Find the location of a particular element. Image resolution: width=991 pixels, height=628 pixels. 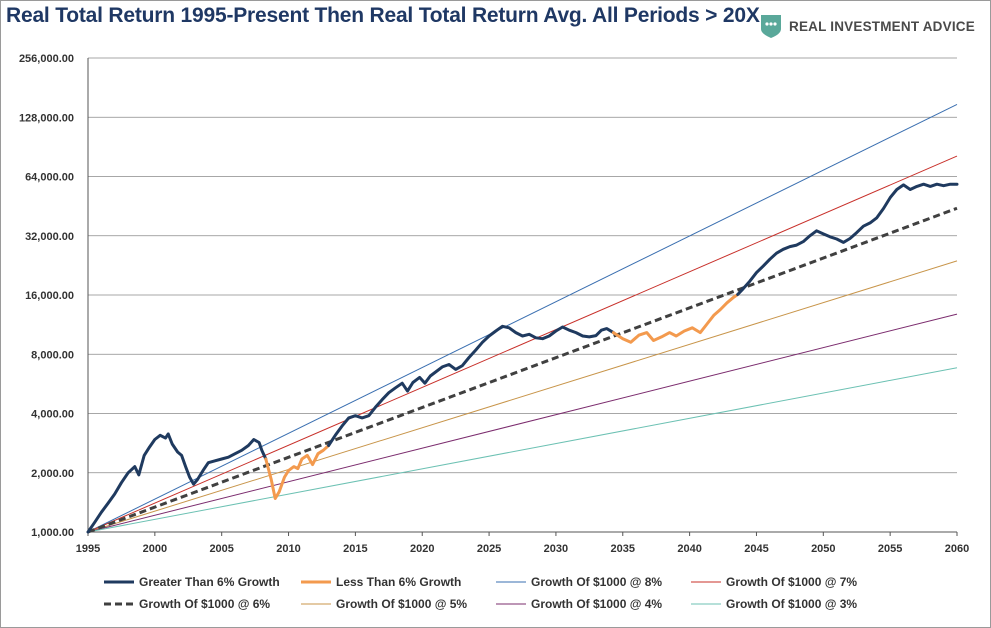

legend-label: Growth Of $1000 @ 8% is located at coordinates (596, 582).